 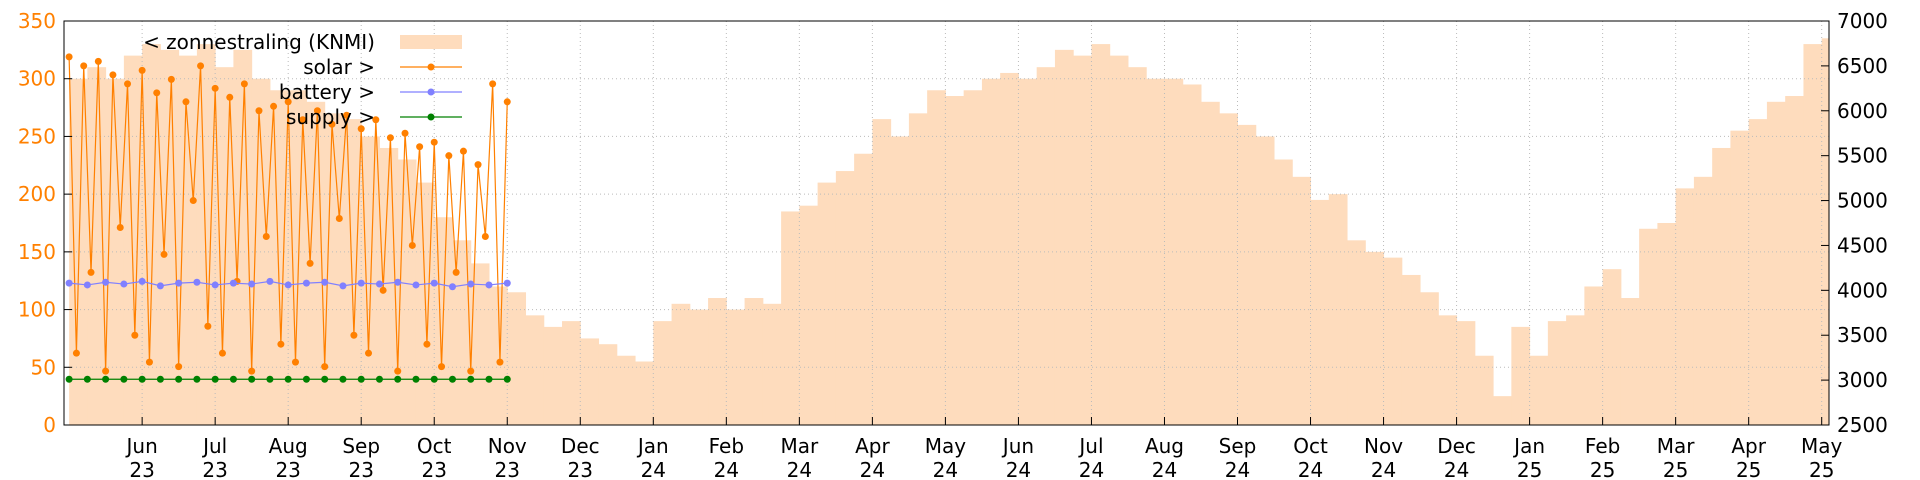 I want to click on x-tick-label: May 25, so click(x=1822, y=457).